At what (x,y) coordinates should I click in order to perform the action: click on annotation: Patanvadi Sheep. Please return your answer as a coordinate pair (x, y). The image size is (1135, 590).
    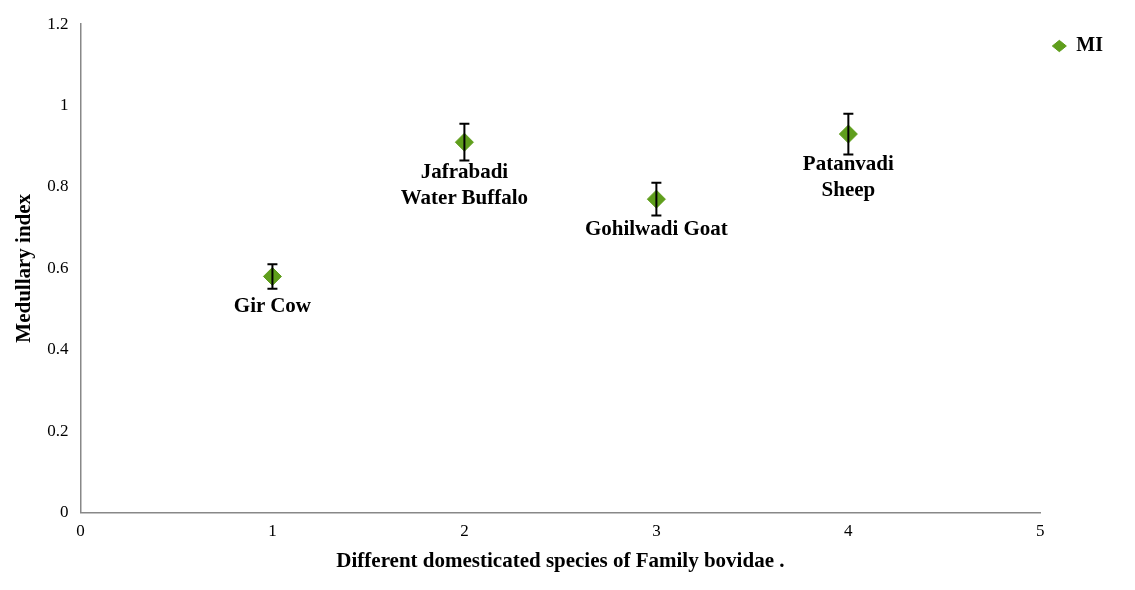
    Looking at the image, I should click on (848, 175).